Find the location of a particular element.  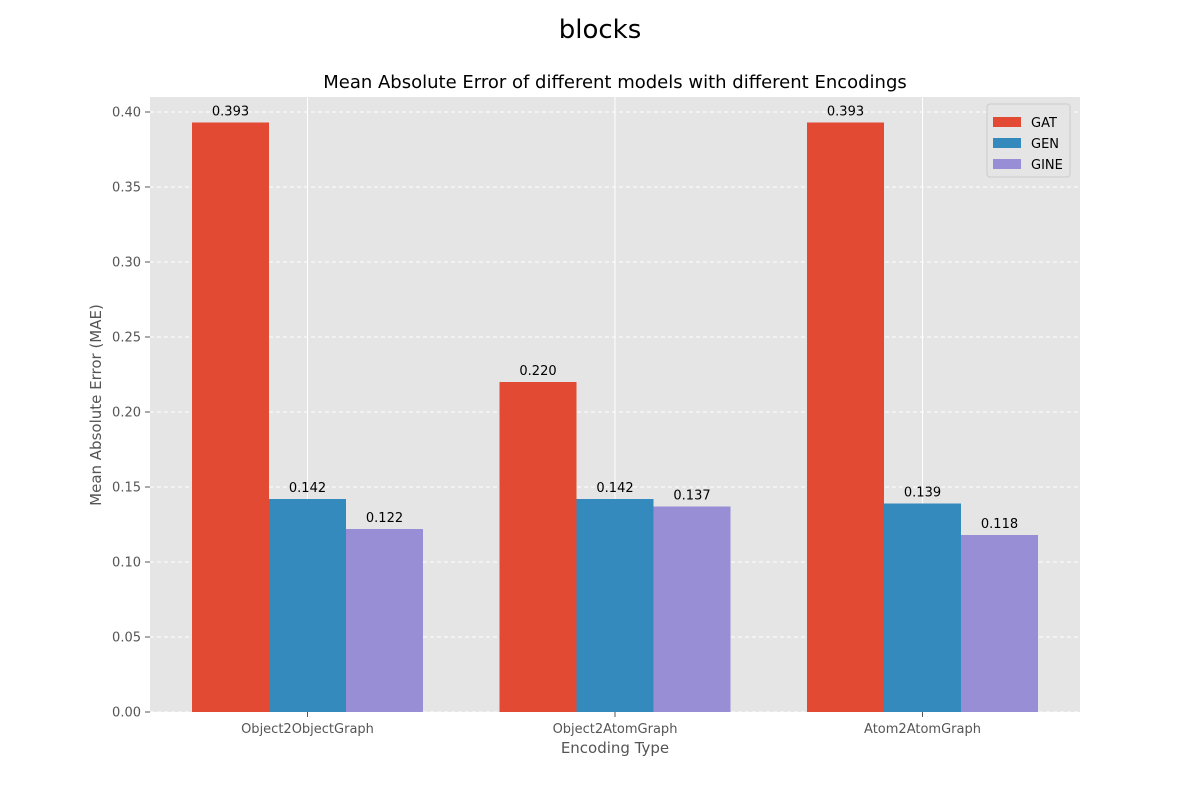

legend-label: GINE is located at coordinates (1047, 165).